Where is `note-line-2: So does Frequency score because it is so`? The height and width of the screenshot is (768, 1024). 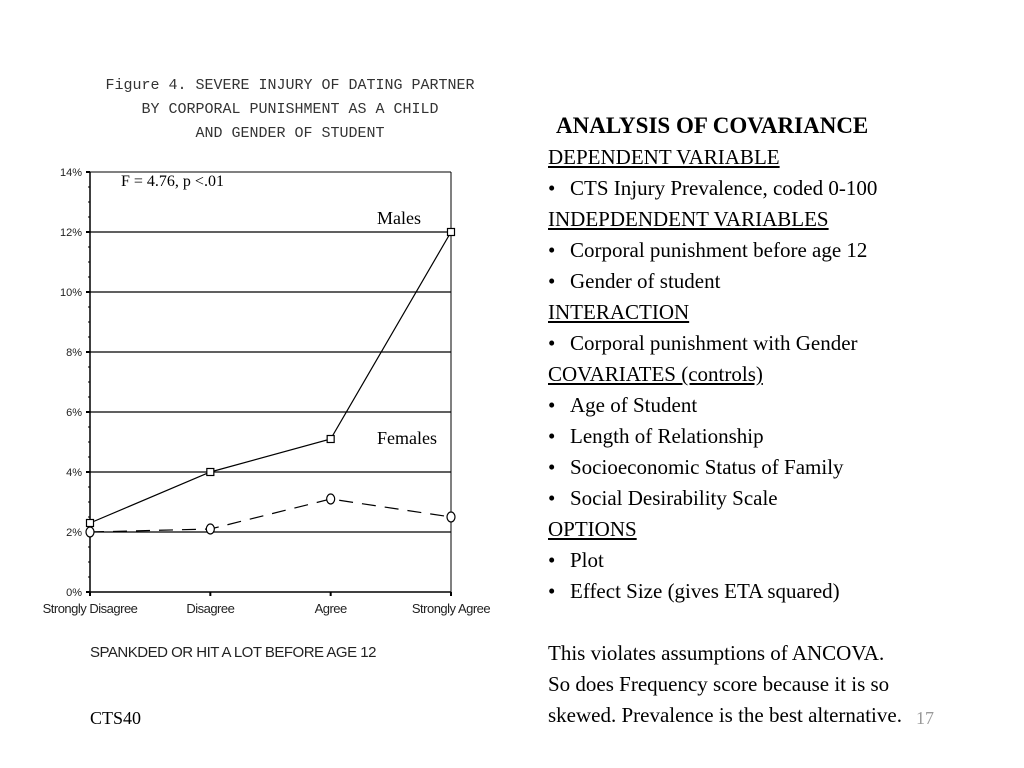 note-line-2: So does Frequency score because it is so is located at coordinates (719, 684).